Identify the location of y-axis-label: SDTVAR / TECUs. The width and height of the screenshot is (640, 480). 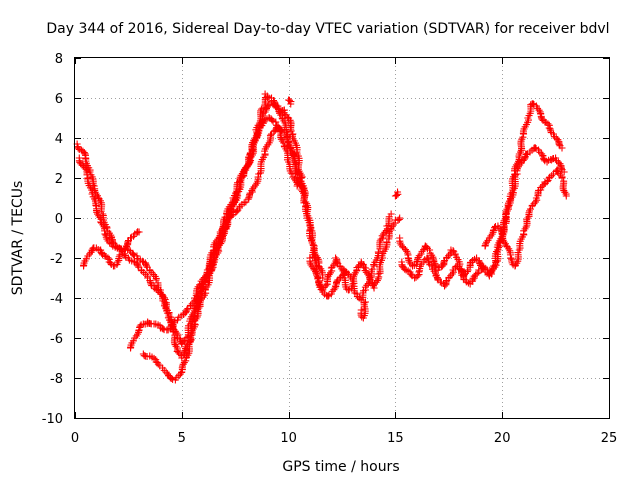
(18, 238).